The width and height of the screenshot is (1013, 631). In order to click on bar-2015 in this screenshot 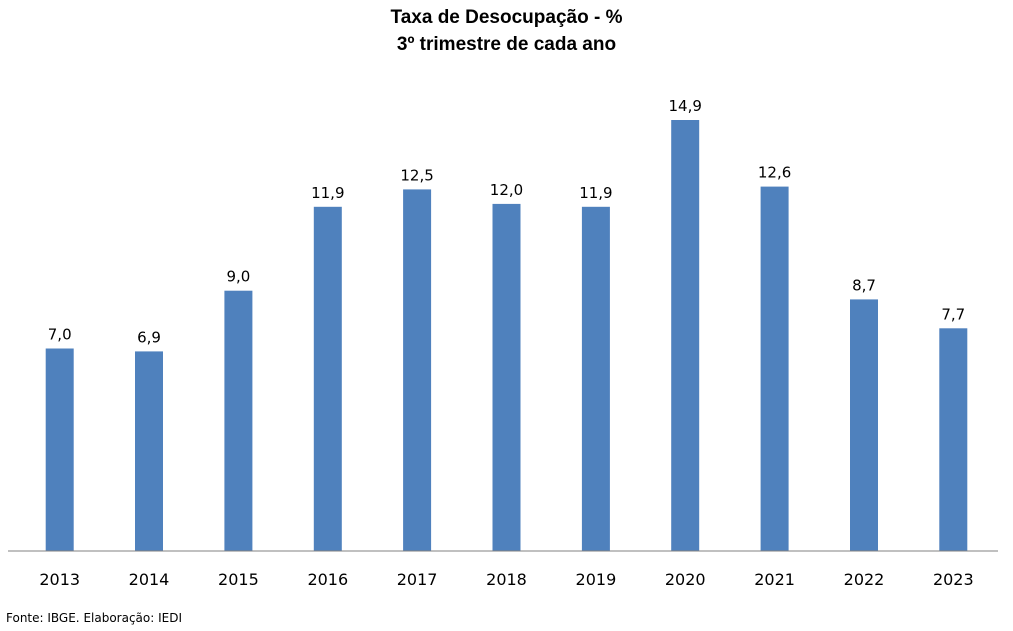, I will do `click(238, 420)`.